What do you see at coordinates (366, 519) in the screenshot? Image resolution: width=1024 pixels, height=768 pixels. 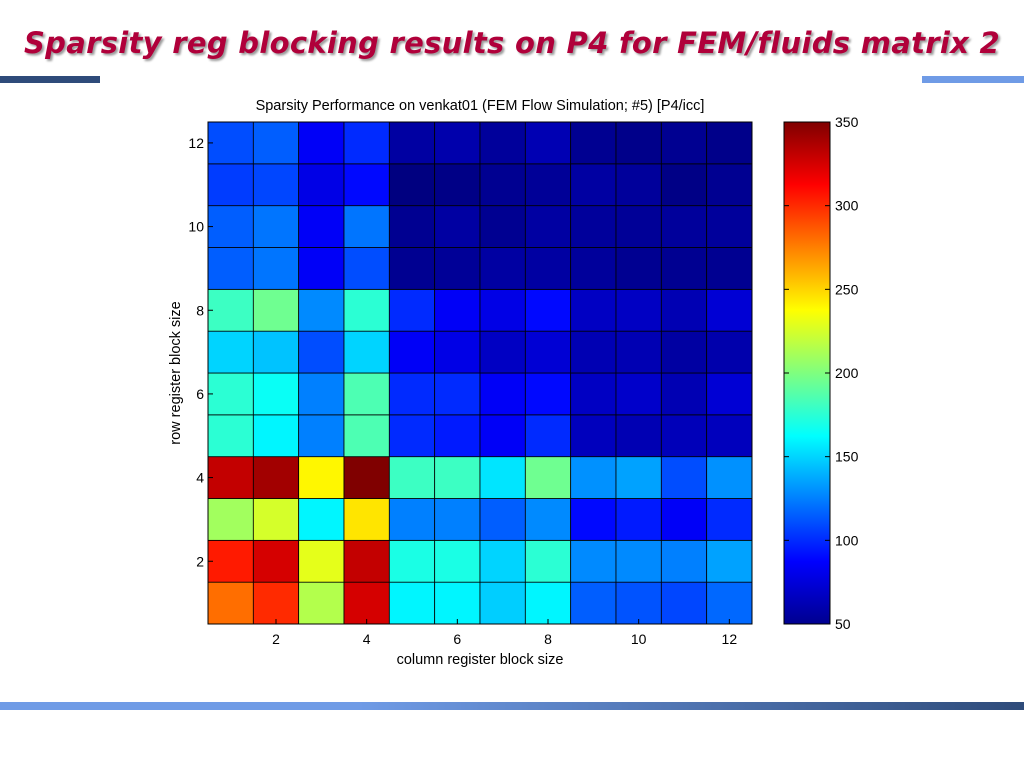 I see `heatmap-cell-r3-c4` at bounding box center [366, 519].